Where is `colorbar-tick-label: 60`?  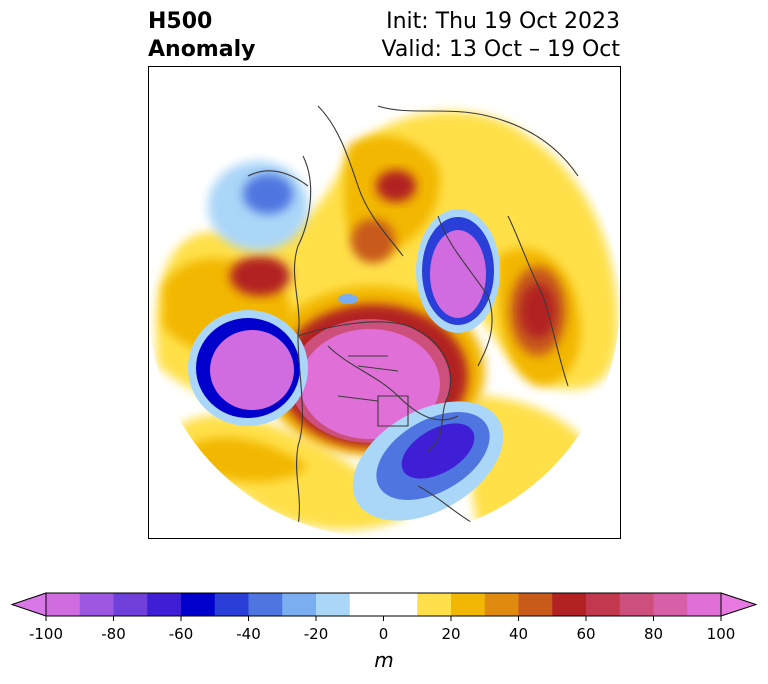
colorbar-tick-label: 60 is located at coordinates (585, 634).